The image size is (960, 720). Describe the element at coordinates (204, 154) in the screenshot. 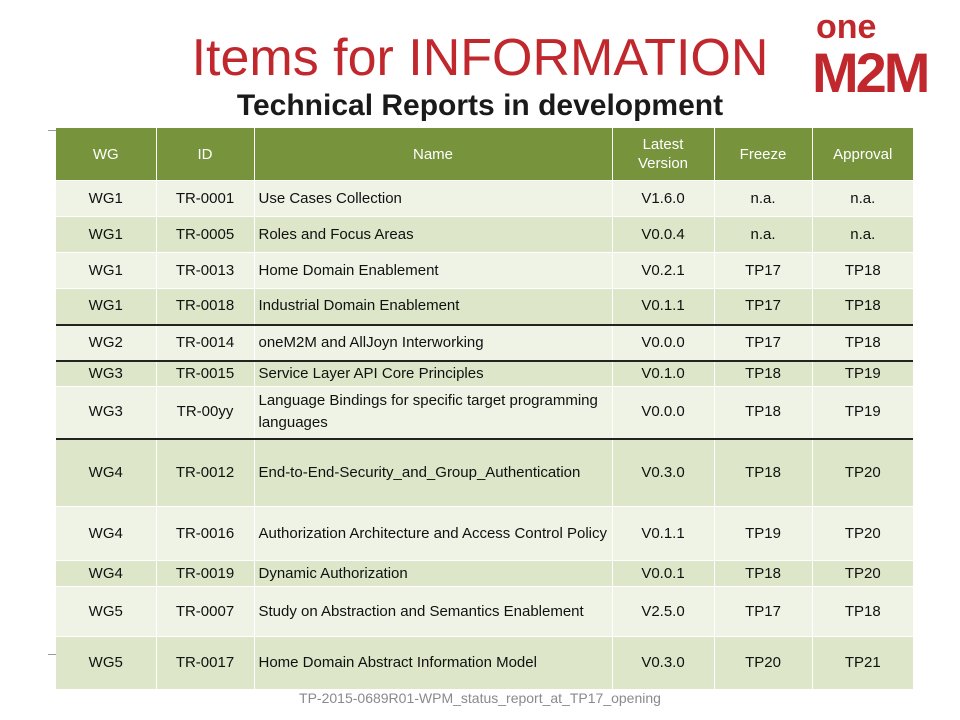

I see `header-id: ID` at that location.